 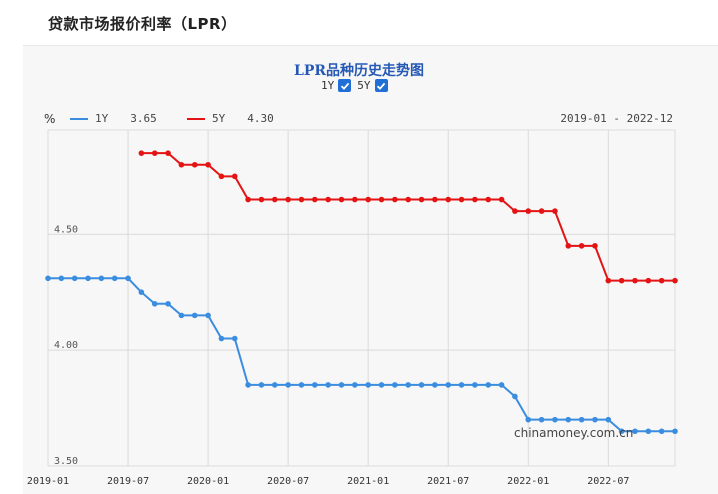 What do you see at coordinates (260, 118) in the screenshot?
I see `legend-value-5y: 4.30` at bounding box center [260, 118].